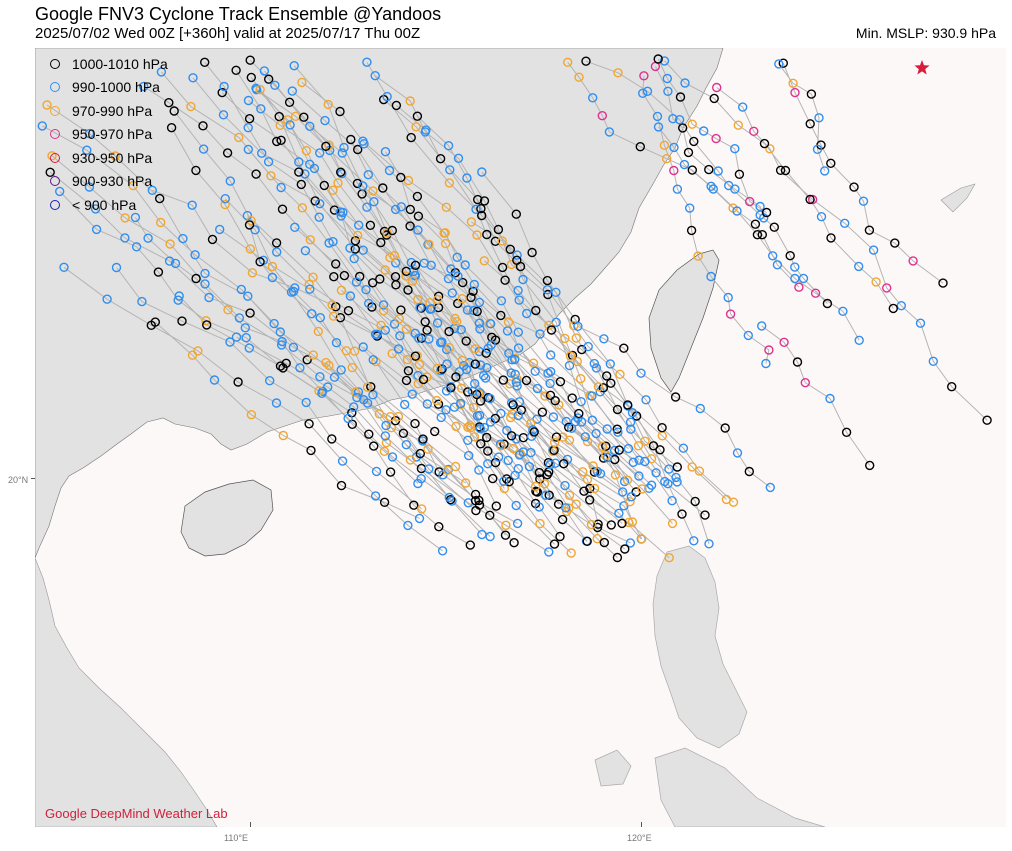 Image resolution: width=1012 pixels, height=851 pixels. I want to click on legend-item: 900-930 hPa, so click(105, 182).